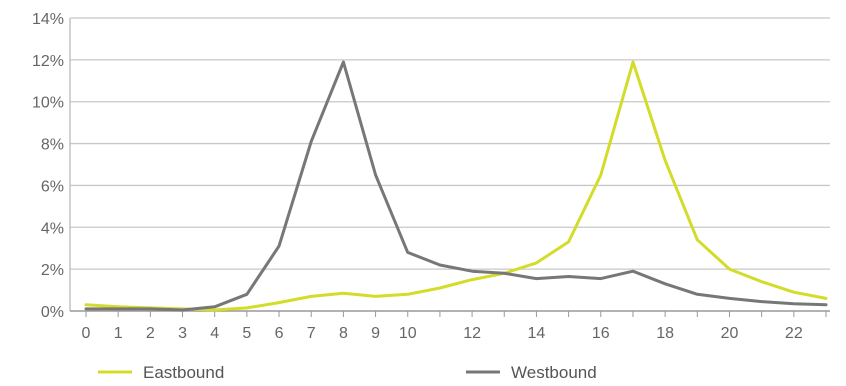  I want to click on y-tick-label: 6%, so click(52, 186).